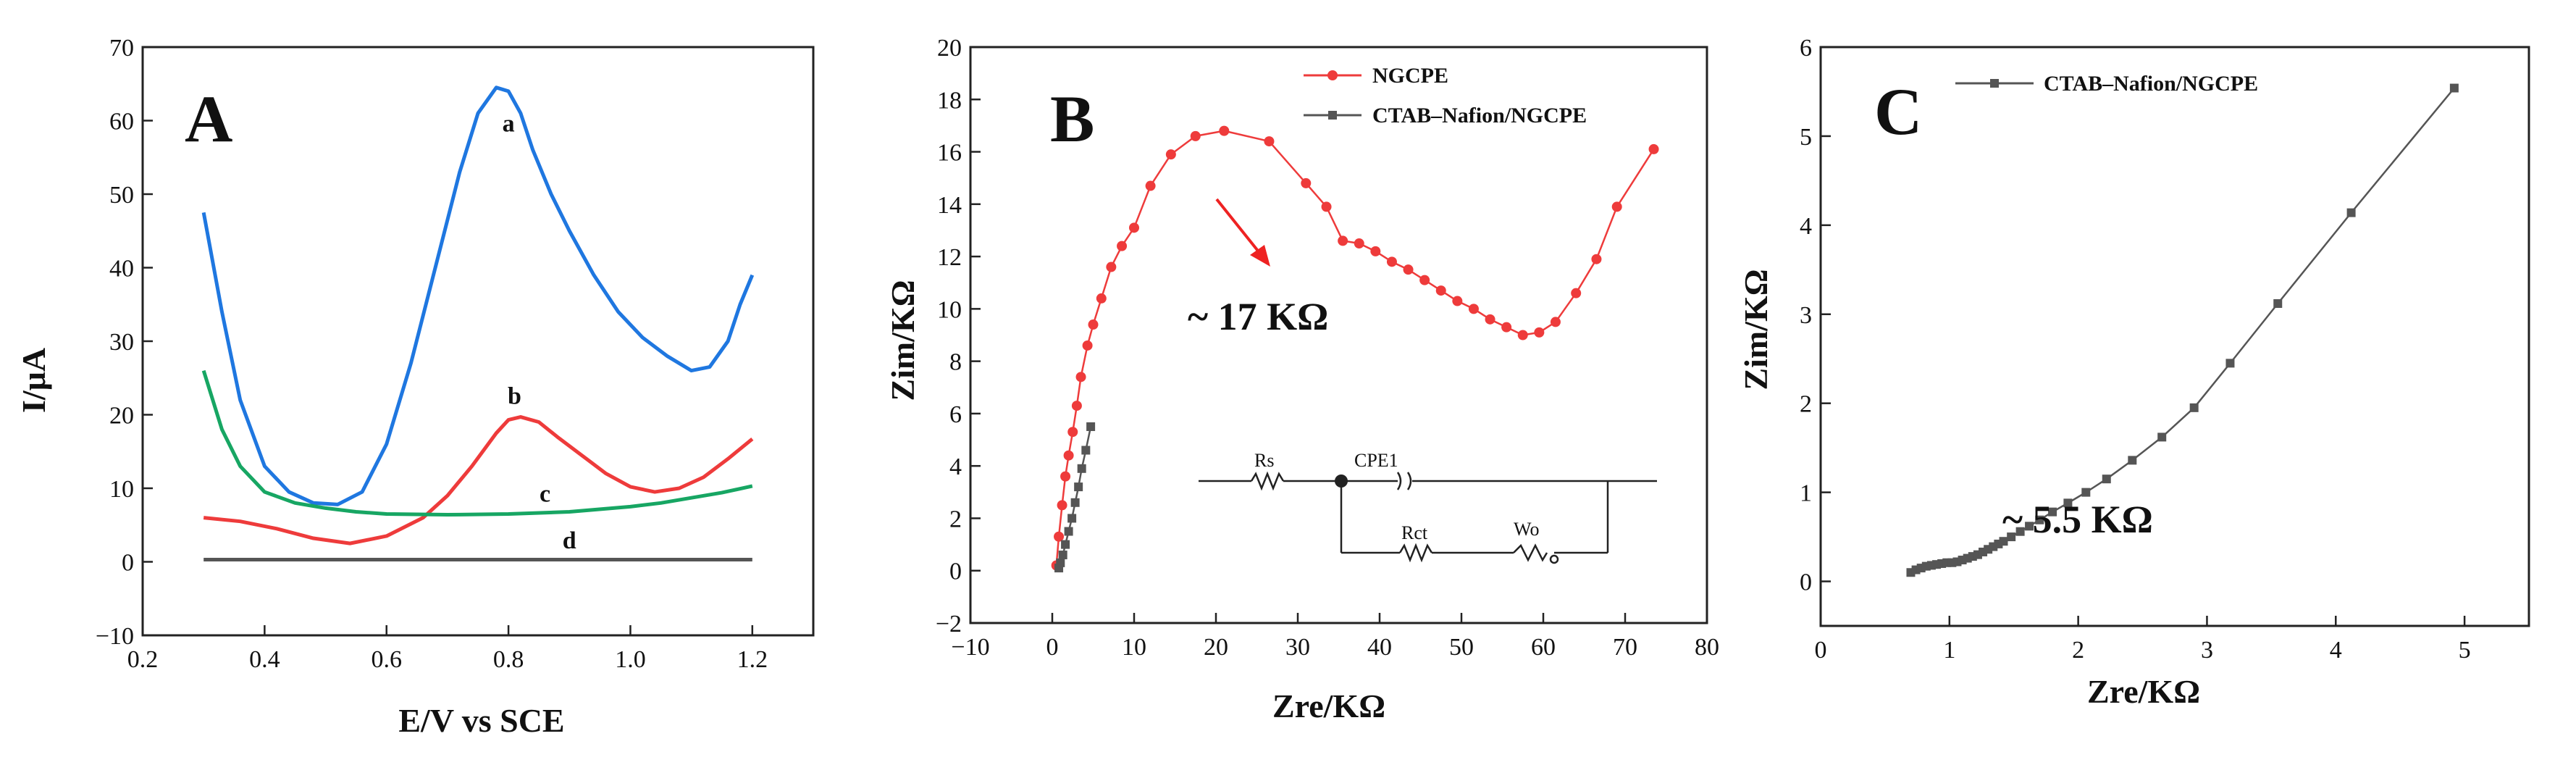 The image size is (2576, 765). What do you see at coordinates (478, 480) in the screenshot?
I see `series-line-b` at bounding box center [478, 480].